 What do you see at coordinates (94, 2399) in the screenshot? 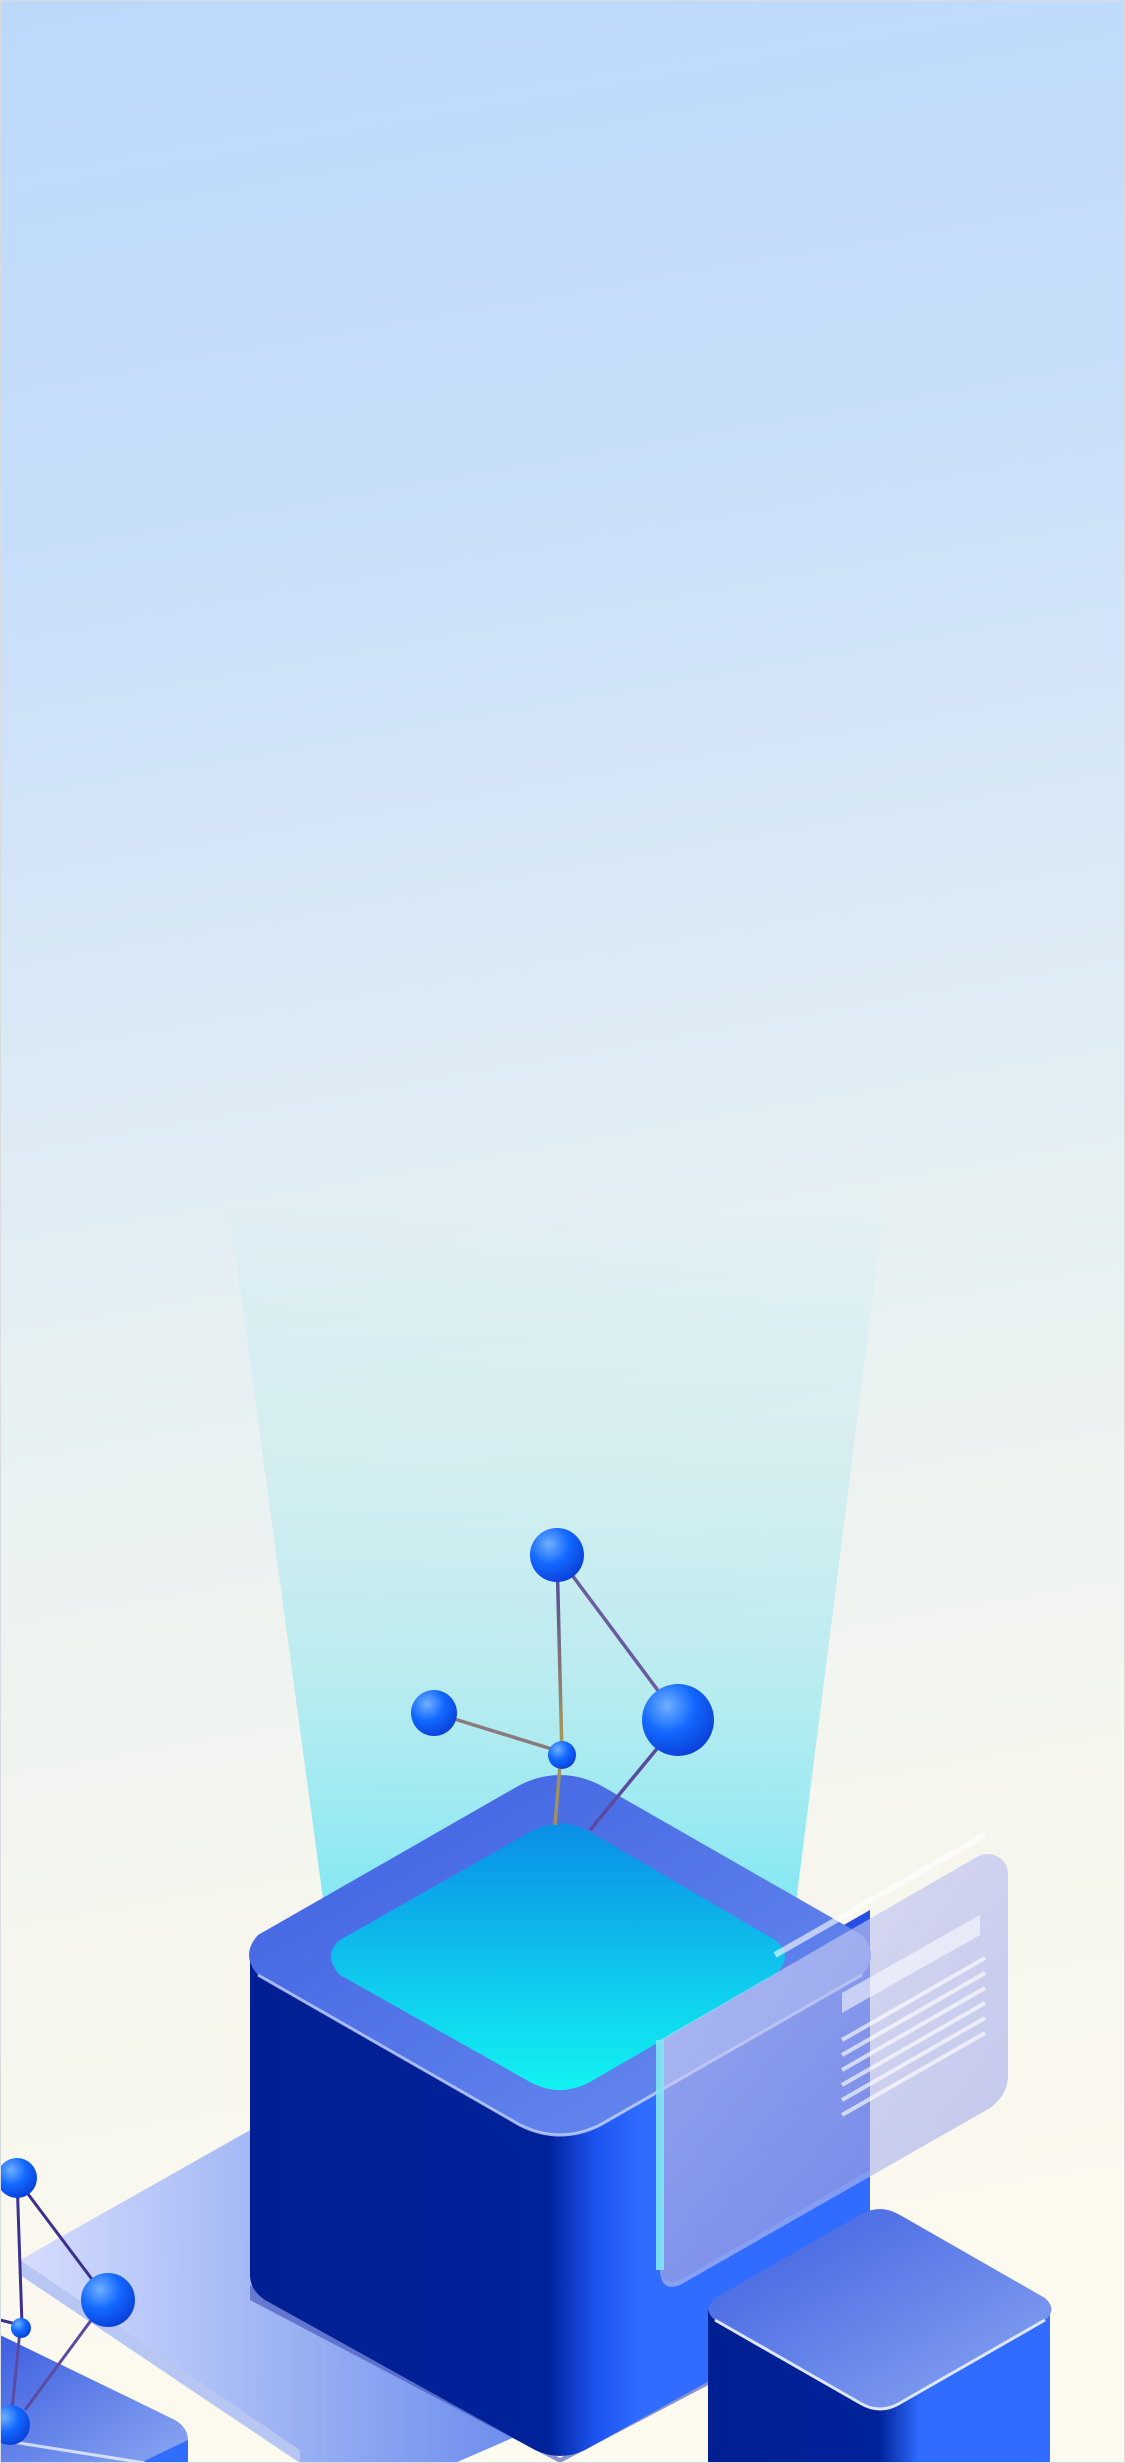
I see `small-cube-left` at bounding box center [94, 2399].